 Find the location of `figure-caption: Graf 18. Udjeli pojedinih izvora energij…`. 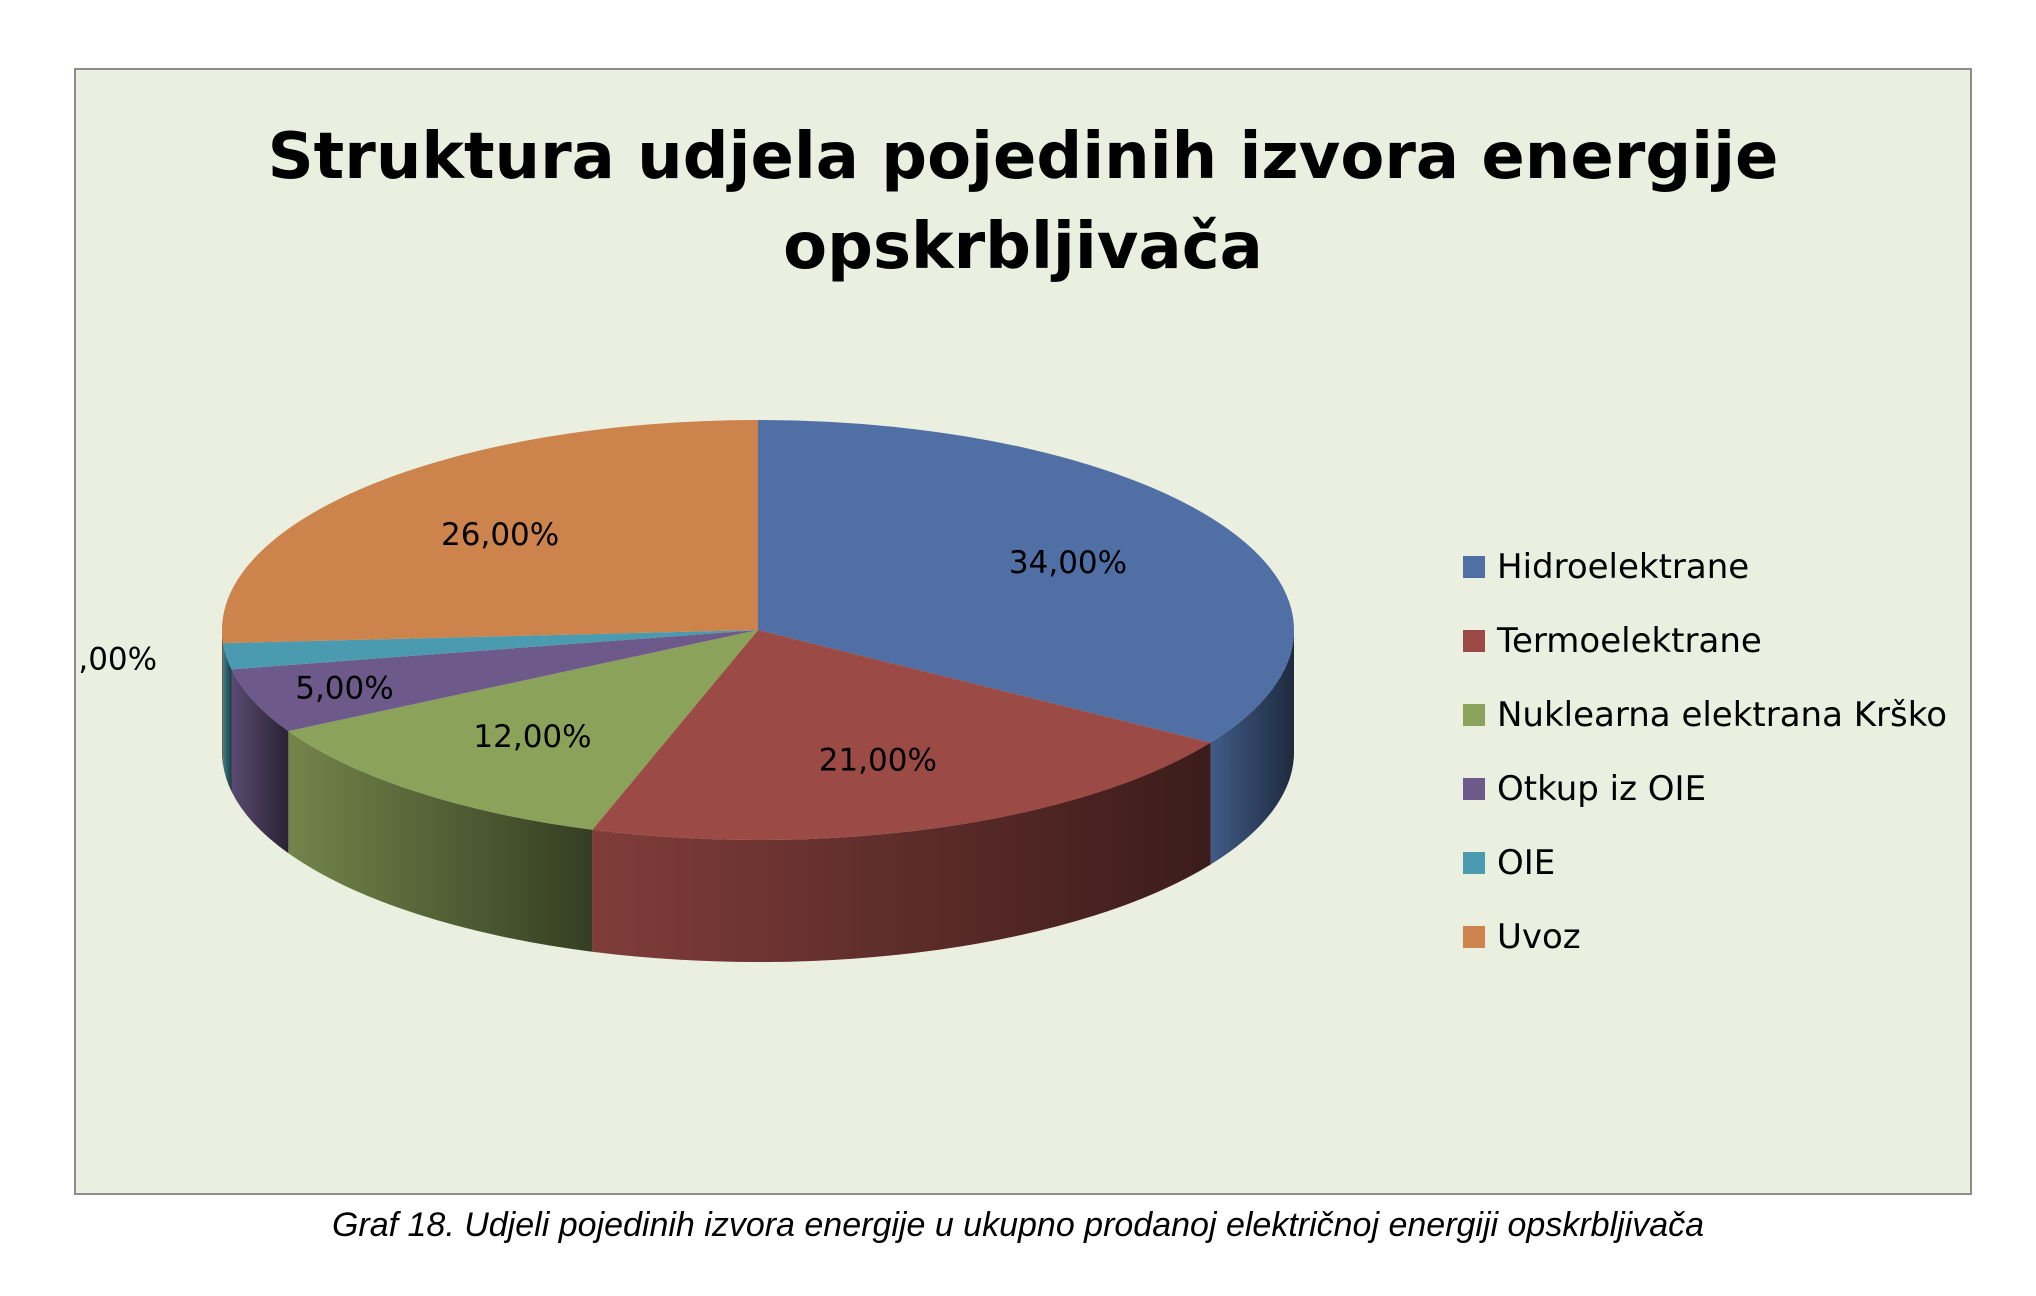

figure-caption: Graf 18. Udjeli pojedinih izvora energij… is located at coordinates (1018, 1225).